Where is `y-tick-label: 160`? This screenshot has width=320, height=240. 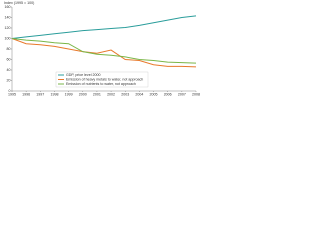
y-tick-label: 160 is located at coordinates (8, 7).